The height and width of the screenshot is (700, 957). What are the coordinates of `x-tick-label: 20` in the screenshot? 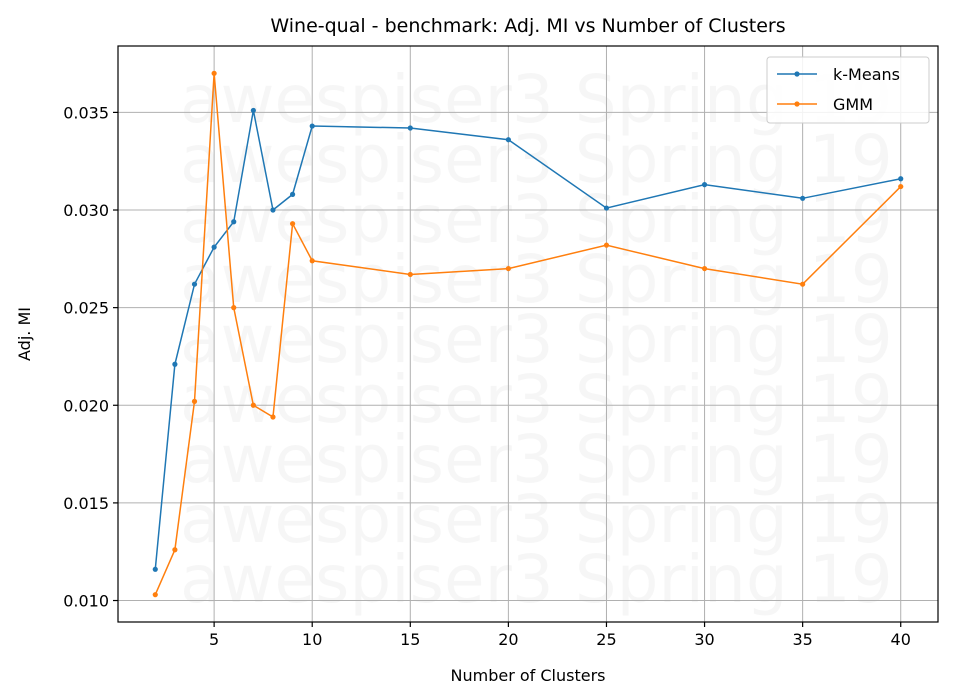 It's located at (508, 639).